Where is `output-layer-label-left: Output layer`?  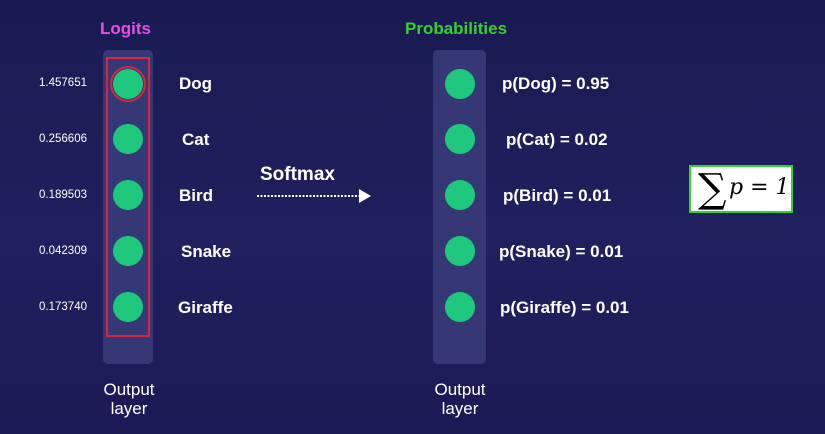
output-layer-label-left: Output layer is located at coordinates (129, 399).